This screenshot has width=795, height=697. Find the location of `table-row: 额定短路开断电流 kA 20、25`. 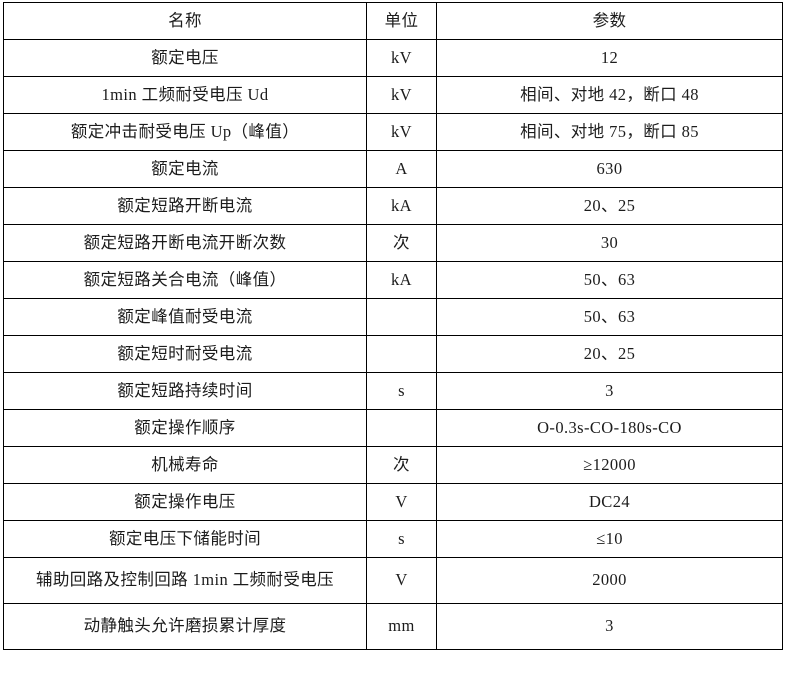

table-row: 额定短路开断电流 kA 20、25 is located at coordinates (393, 206).